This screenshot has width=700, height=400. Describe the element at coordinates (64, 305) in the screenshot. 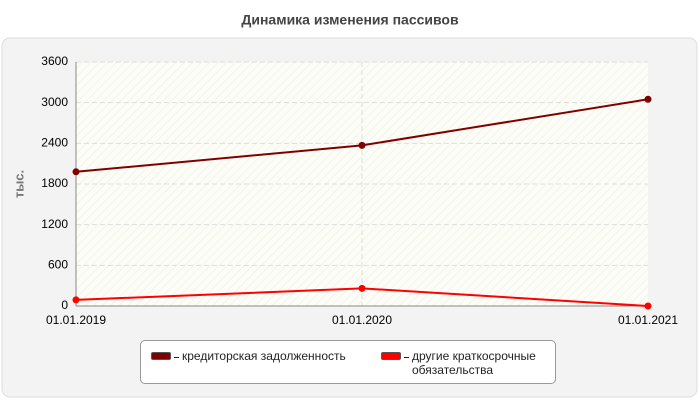

I see `y-tick-label: 0` at that location.